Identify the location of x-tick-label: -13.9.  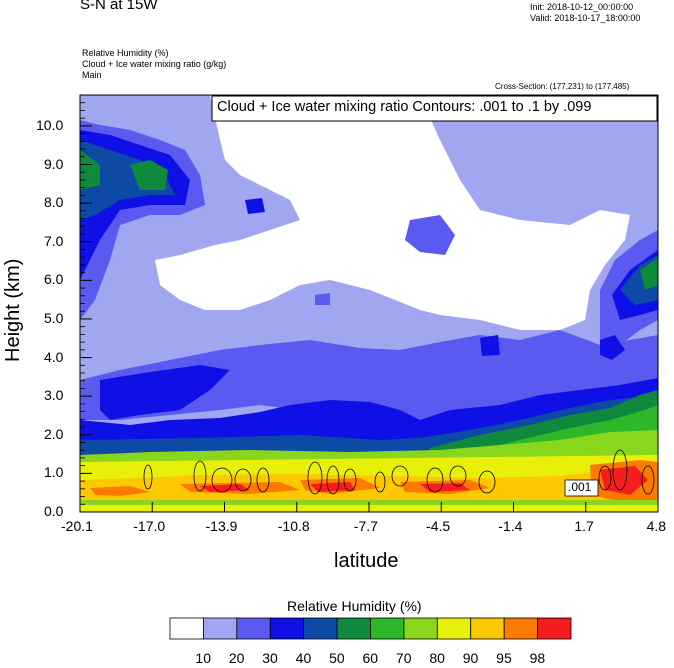
(221, 526).